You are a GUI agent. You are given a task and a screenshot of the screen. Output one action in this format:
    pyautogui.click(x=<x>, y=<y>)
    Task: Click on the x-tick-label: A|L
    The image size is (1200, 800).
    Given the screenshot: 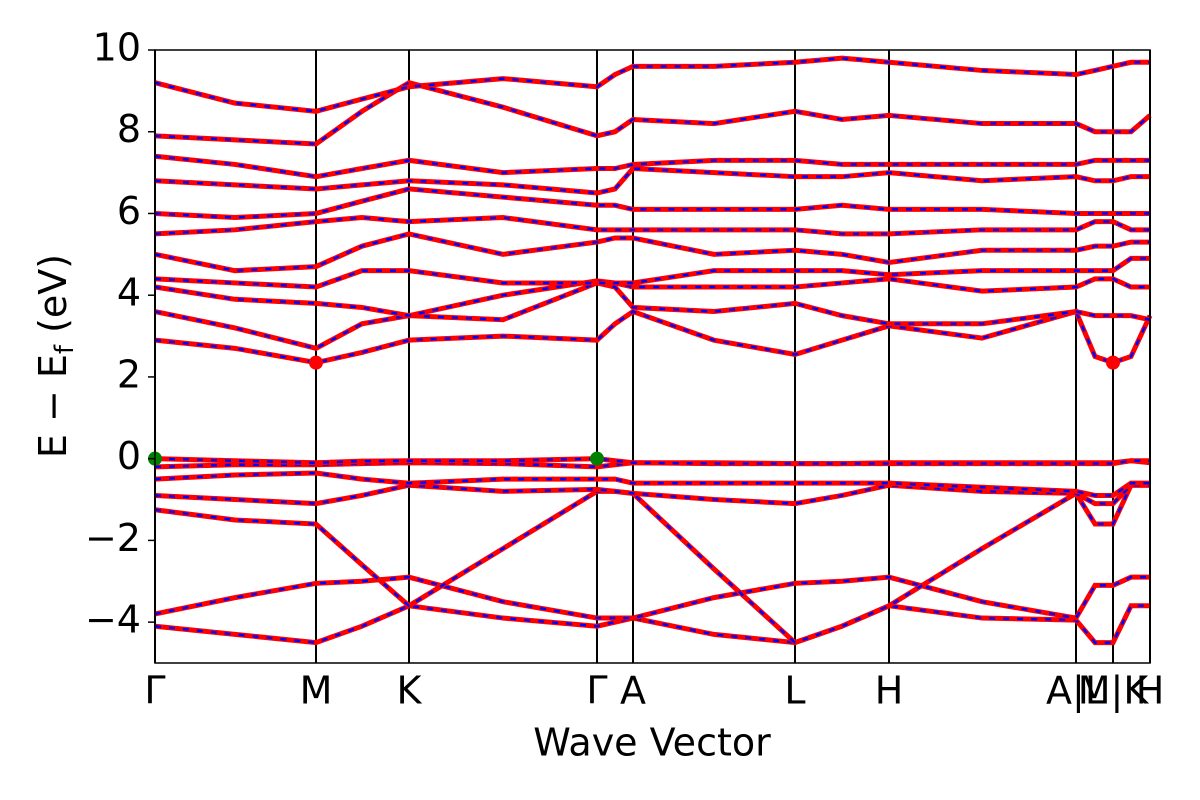 What is the action you would take?
    pyautogui.click(x=1076, y=691)
    